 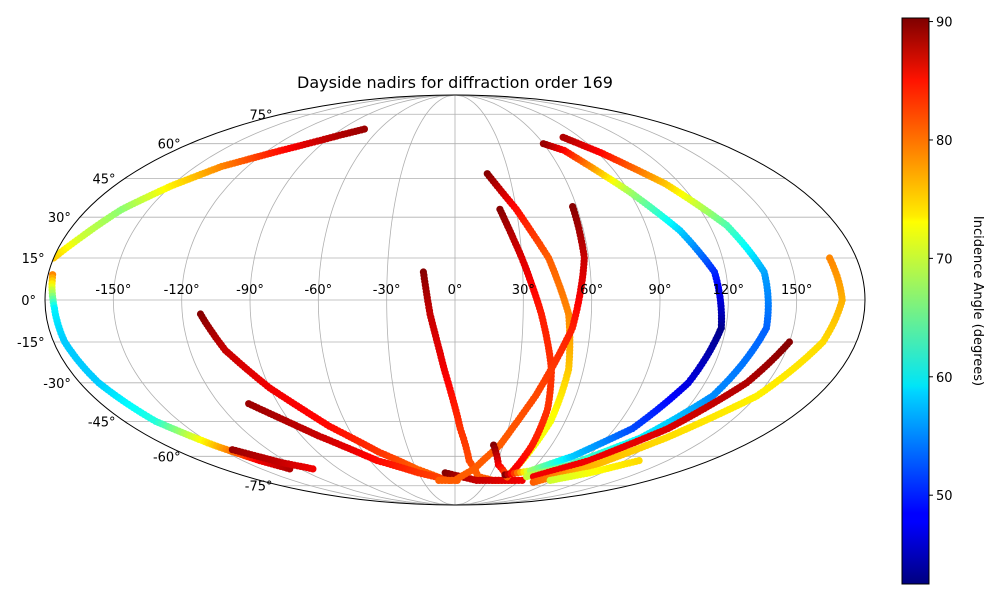 I want to click on latitude-tick-label: -60°, so click(x=167, y=457).